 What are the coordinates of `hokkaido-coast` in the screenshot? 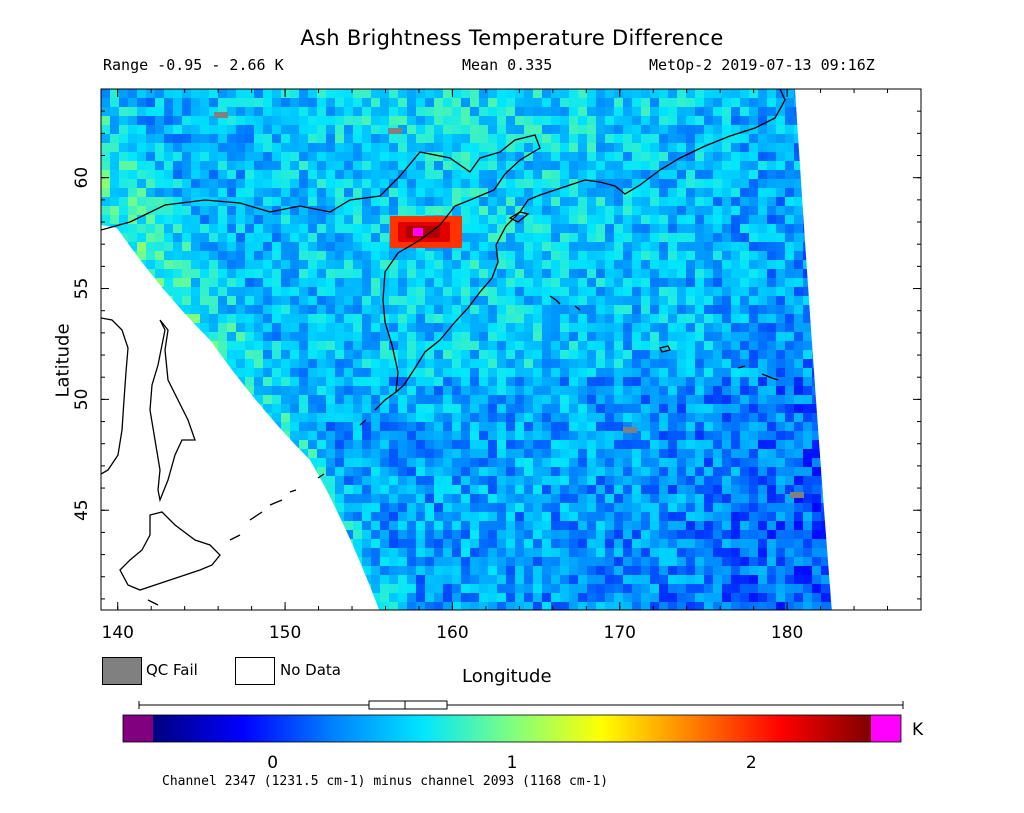 It's located at (170, 551).